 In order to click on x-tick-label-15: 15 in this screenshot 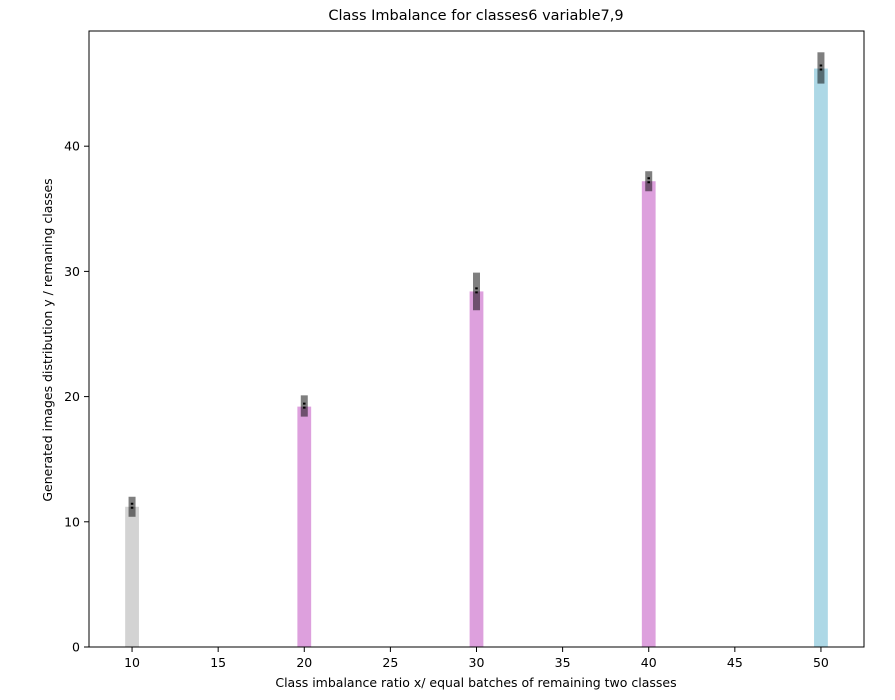, I will do `click(218, 662)`.